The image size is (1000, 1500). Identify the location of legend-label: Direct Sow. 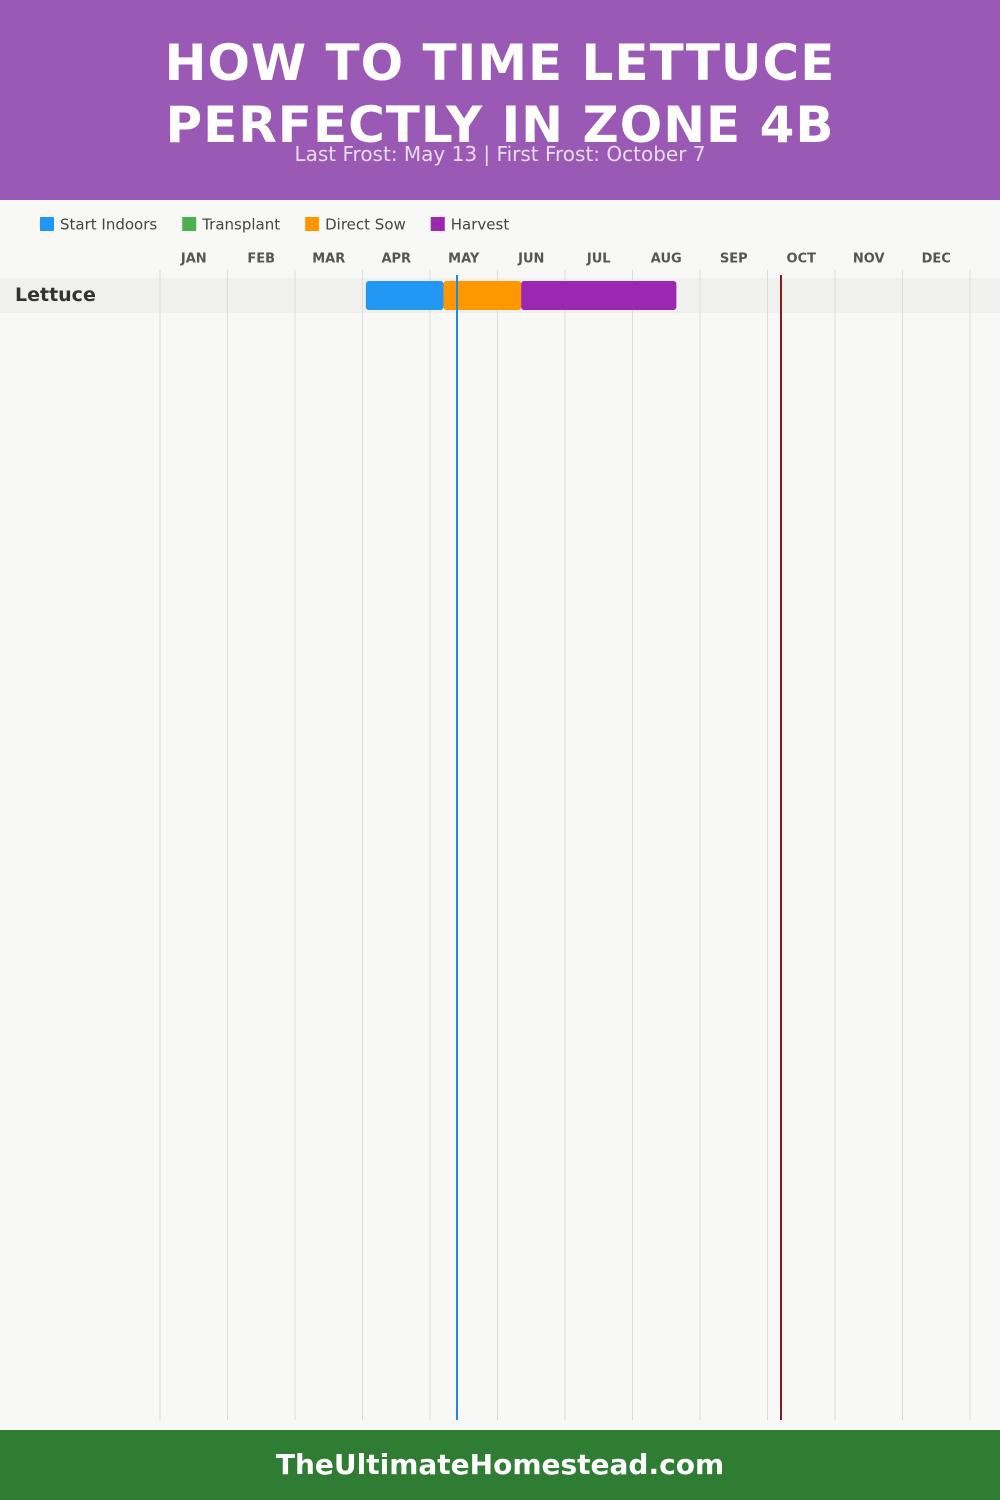
(365, 225).